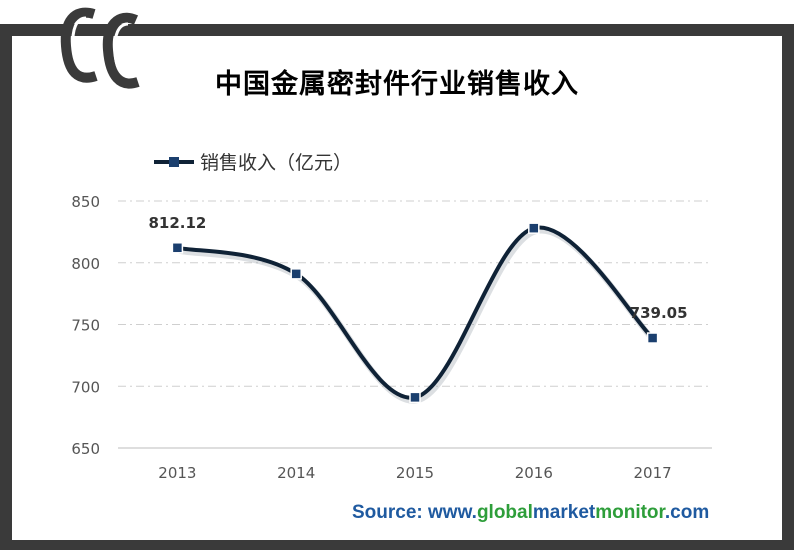  I want to click on y-tick-label: 700, so click(85, 387).